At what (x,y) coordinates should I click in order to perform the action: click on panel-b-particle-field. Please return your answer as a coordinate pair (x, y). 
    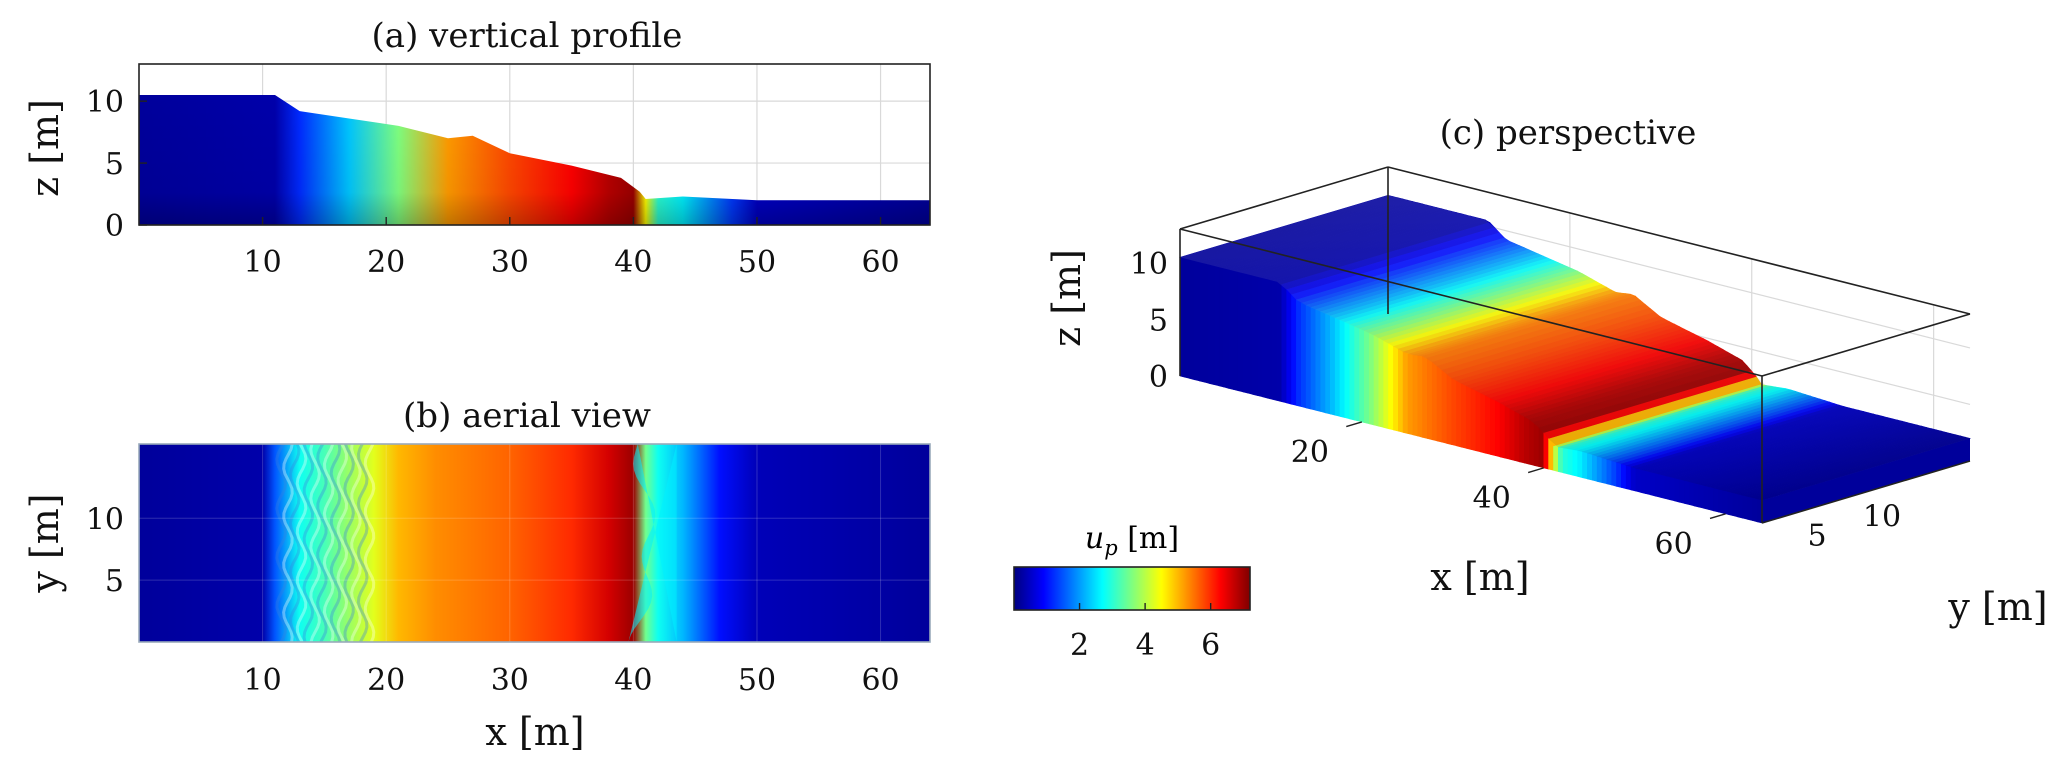
    Looking at the image, I should click on (534, 543).